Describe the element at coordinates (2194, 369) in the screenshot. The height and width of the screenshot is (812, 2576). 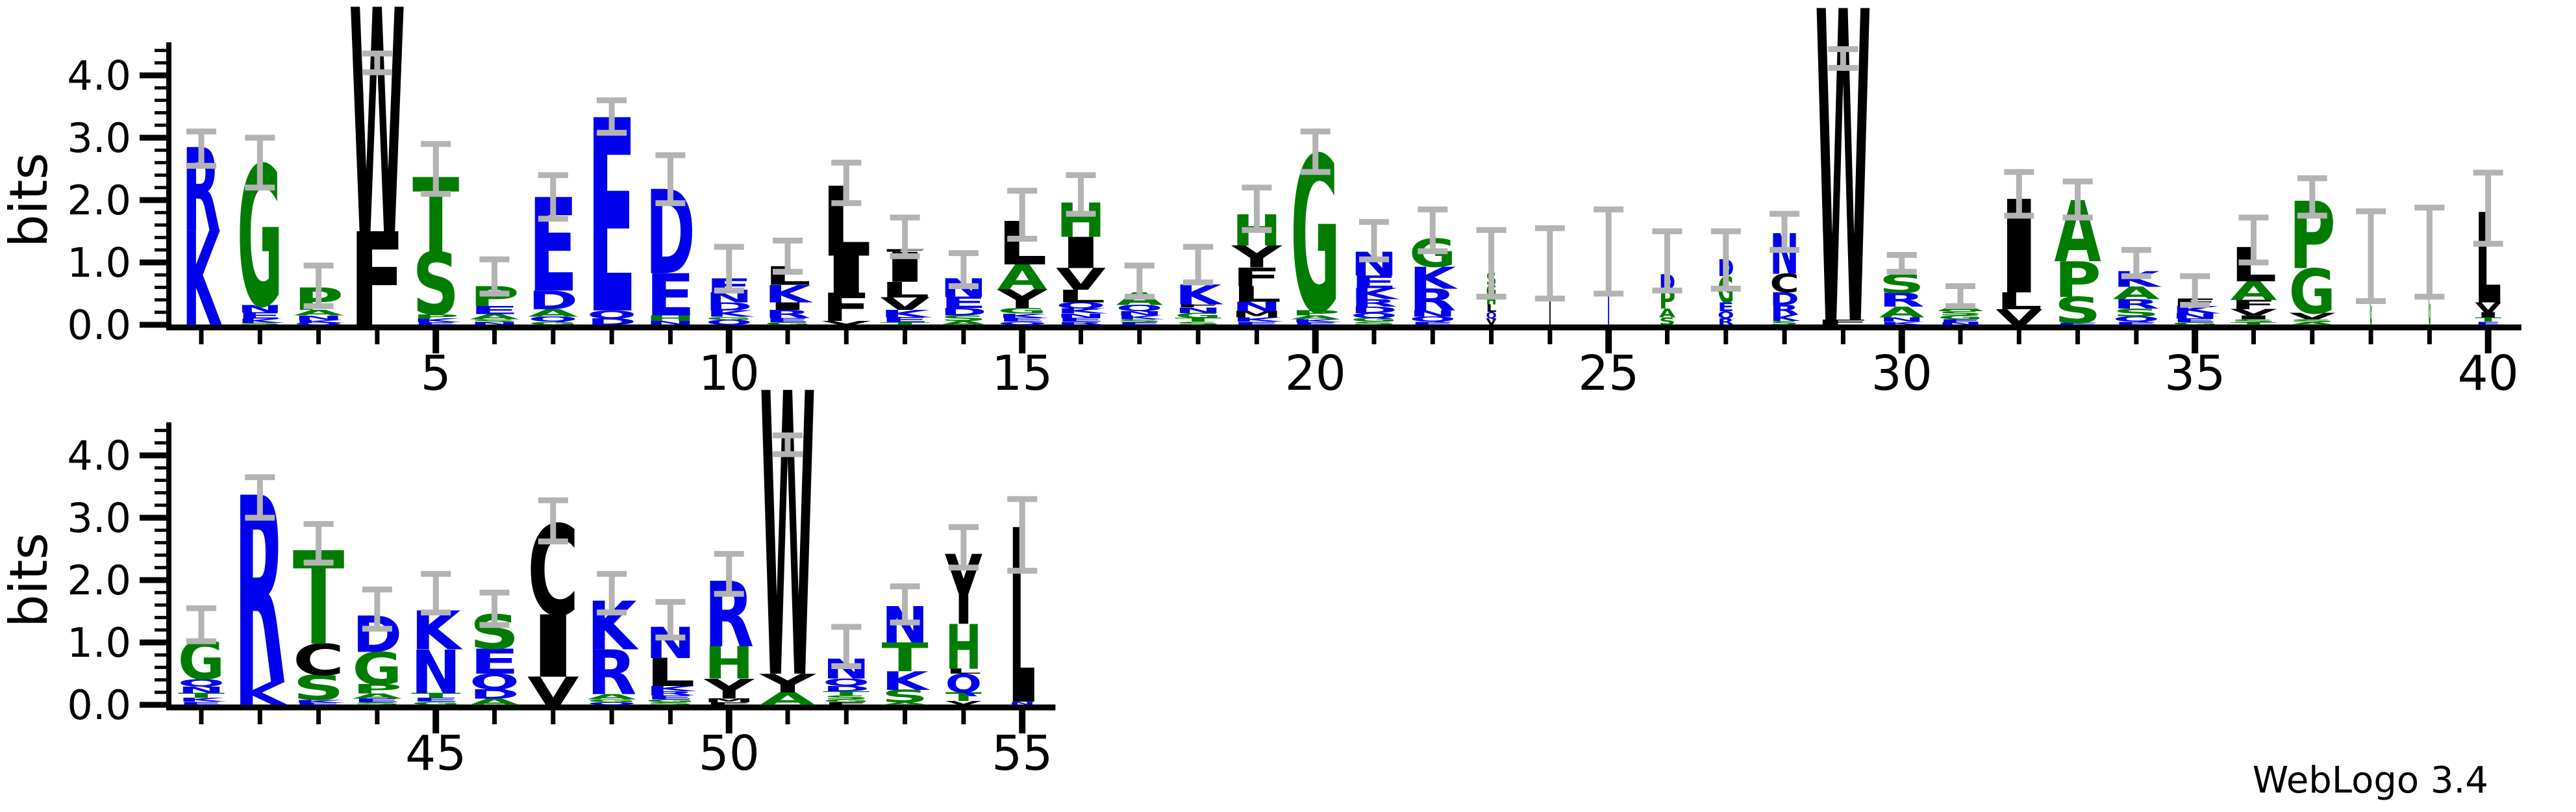
I see `x-tick-label: 35` at that location.